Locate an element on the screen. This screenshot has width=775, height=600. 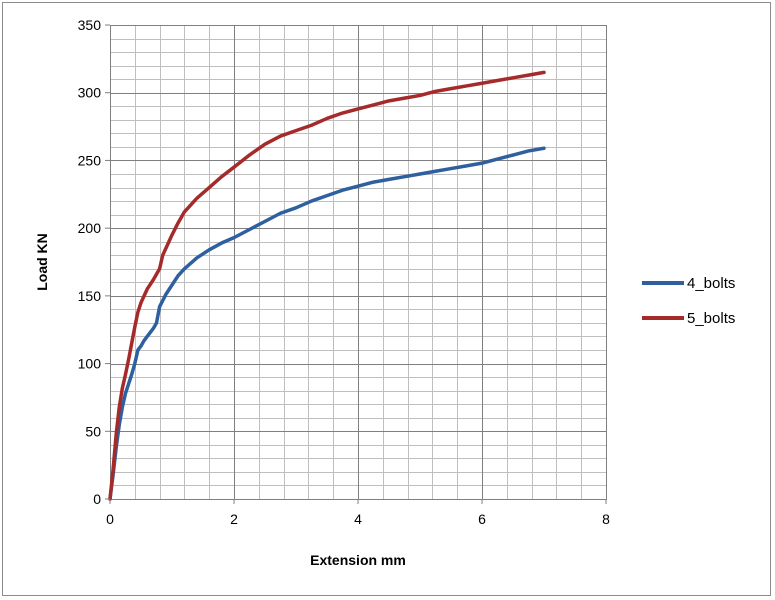
x-tick-label: 2 is located at coordinates (234, 519).